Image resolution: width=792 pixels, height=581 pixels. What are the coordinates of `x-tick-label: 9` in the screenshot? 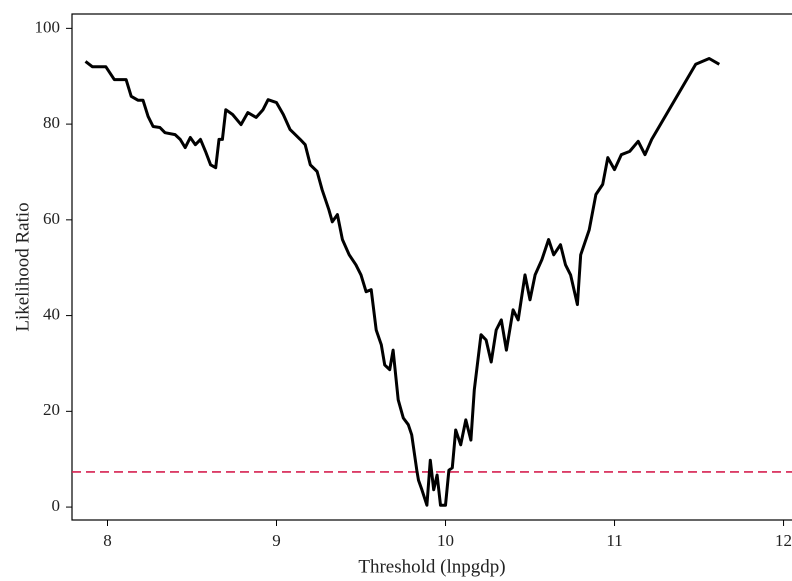 It's located at (276, 540).